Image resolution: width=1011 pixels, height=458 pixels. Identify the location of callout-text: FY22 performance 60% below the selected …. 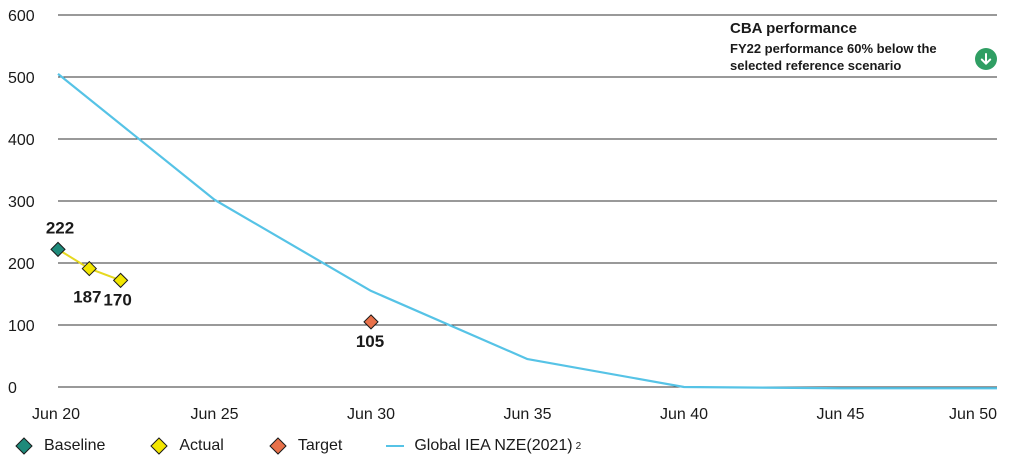
(833, 57).